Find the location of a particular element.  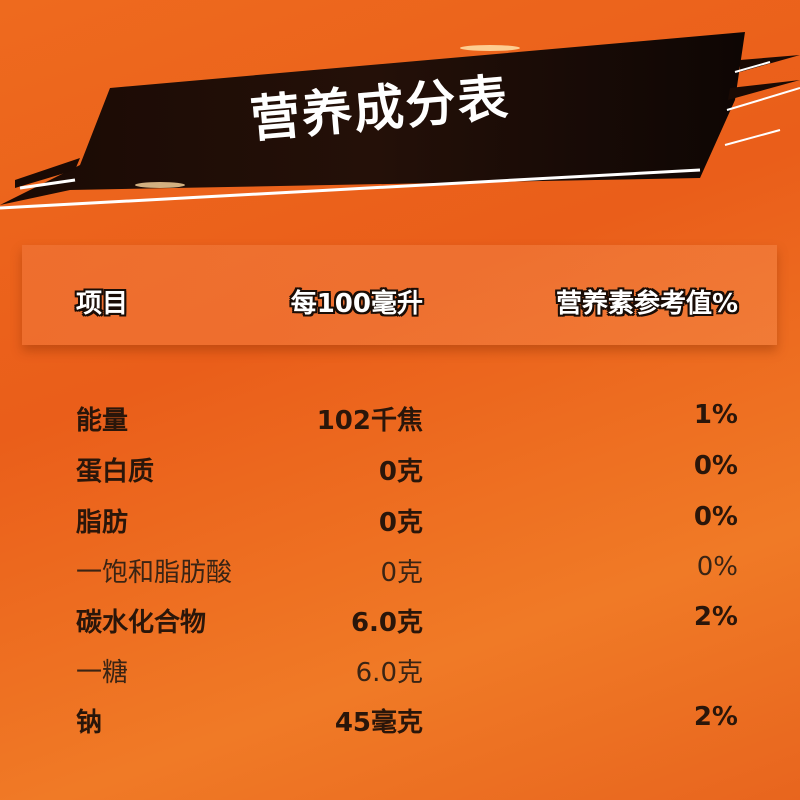

row-name: 一饱和脂肪酸 is located at coordinates (154, 573).